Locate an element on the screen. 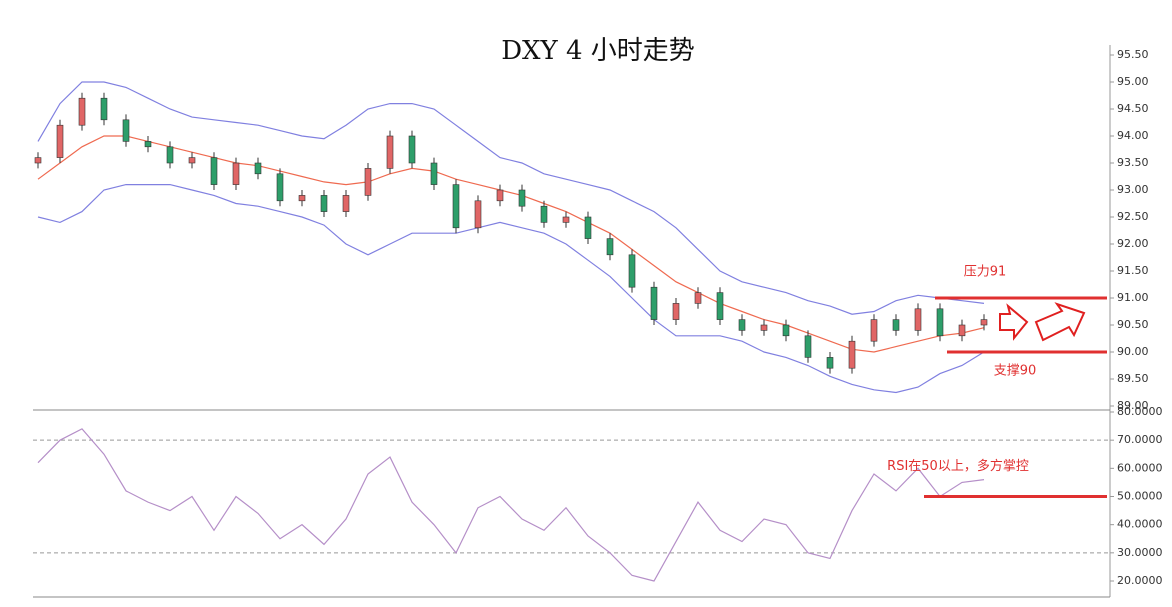 The image size is (1172, 607). y-tick-label: 90.00 is located at coordinates (1133, 351).